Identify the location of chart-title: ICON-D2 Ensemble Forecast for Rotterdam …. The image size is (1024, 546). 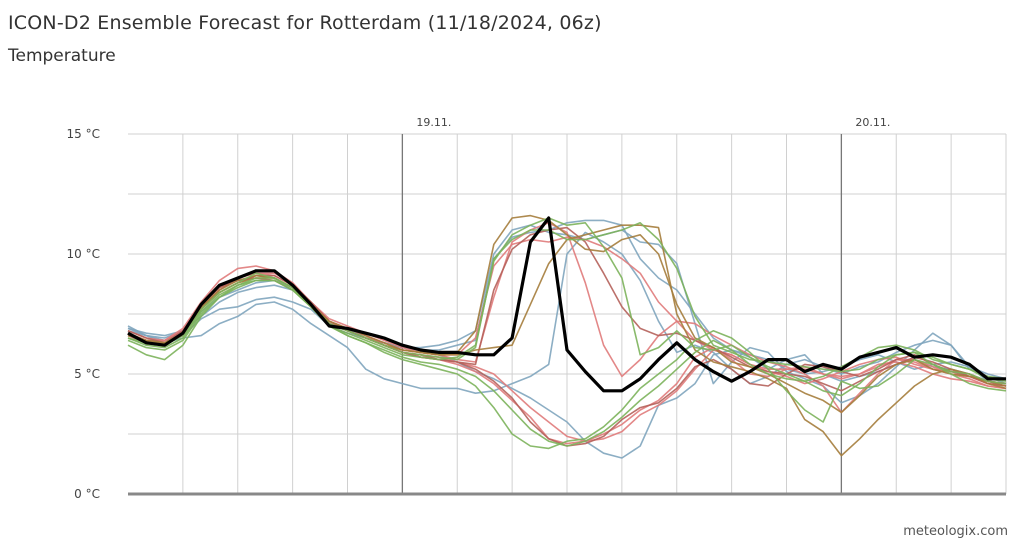
(305, 23).